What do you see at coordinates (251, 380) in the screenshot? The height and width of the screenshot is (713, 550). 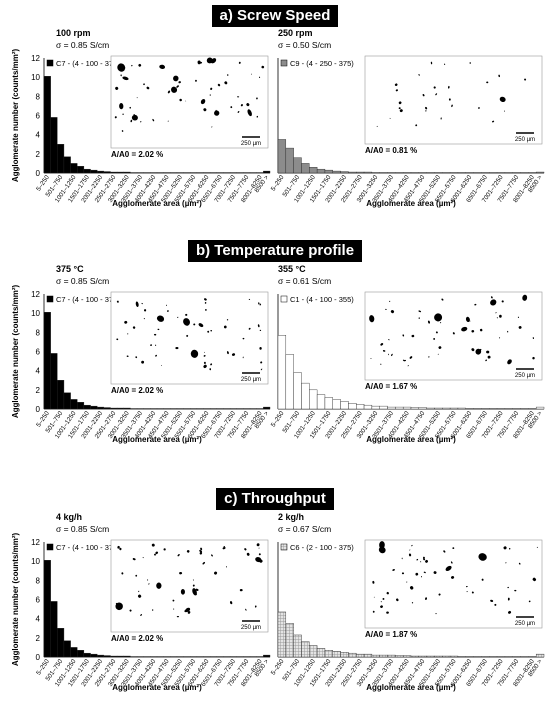 I see `scale-bar-label: 250 µm` at bounding box center [251, 380].